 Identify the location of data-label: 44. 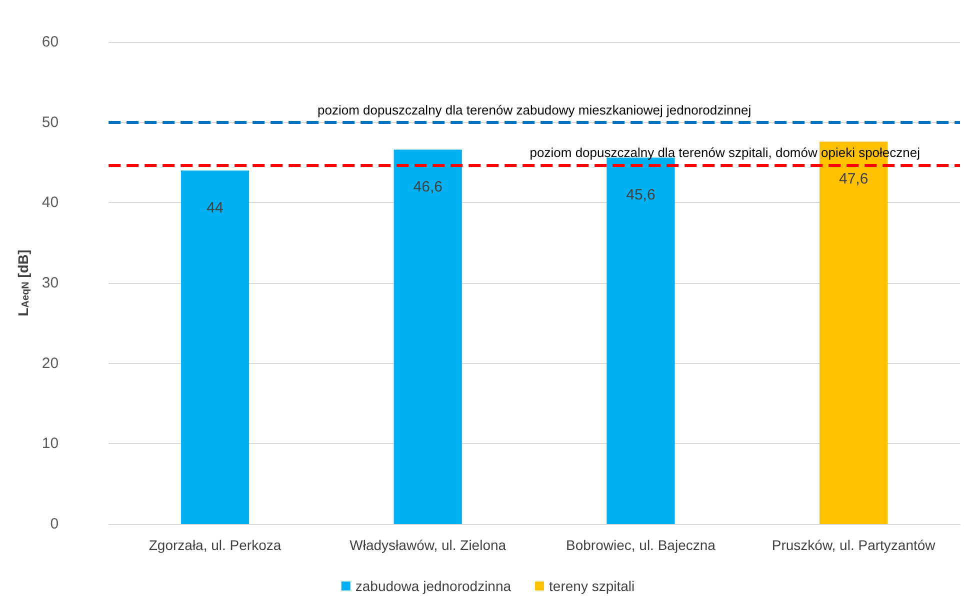
(215, 208).